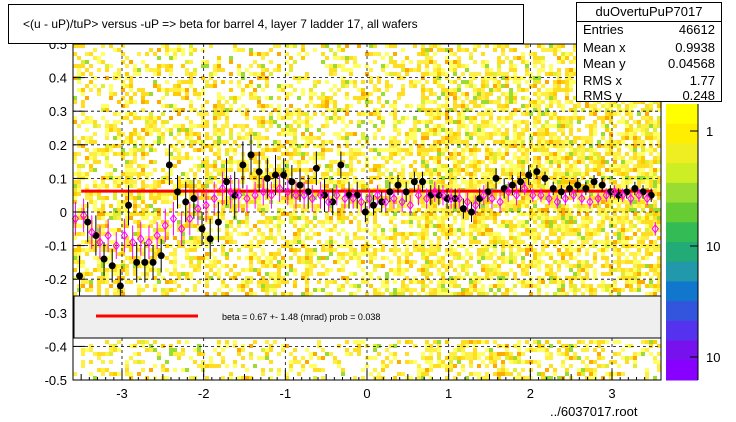 Image resolution: width=736 pixels, height=422 pixels. I want to click on stat-entries: Entries 46612, so click(649, 29).